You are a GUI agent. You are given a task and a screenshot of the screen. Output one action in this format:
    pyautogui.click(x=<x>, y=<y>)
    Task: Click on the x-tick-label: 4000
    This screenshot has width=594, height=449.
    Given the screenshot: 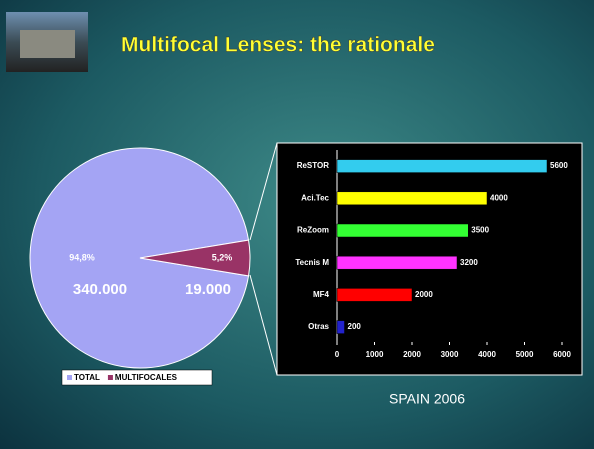 What is the action you would take?
    pyautogui.click(x=487, y=354)
    